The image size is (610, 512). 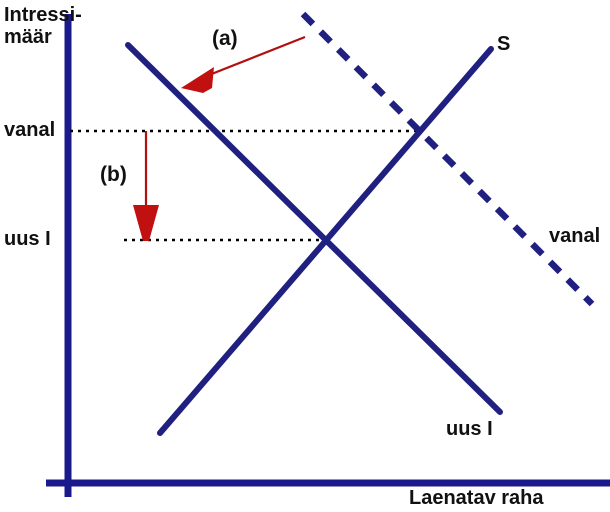 I want to click on supply-curve-label: S, so click(x=504, y=44).